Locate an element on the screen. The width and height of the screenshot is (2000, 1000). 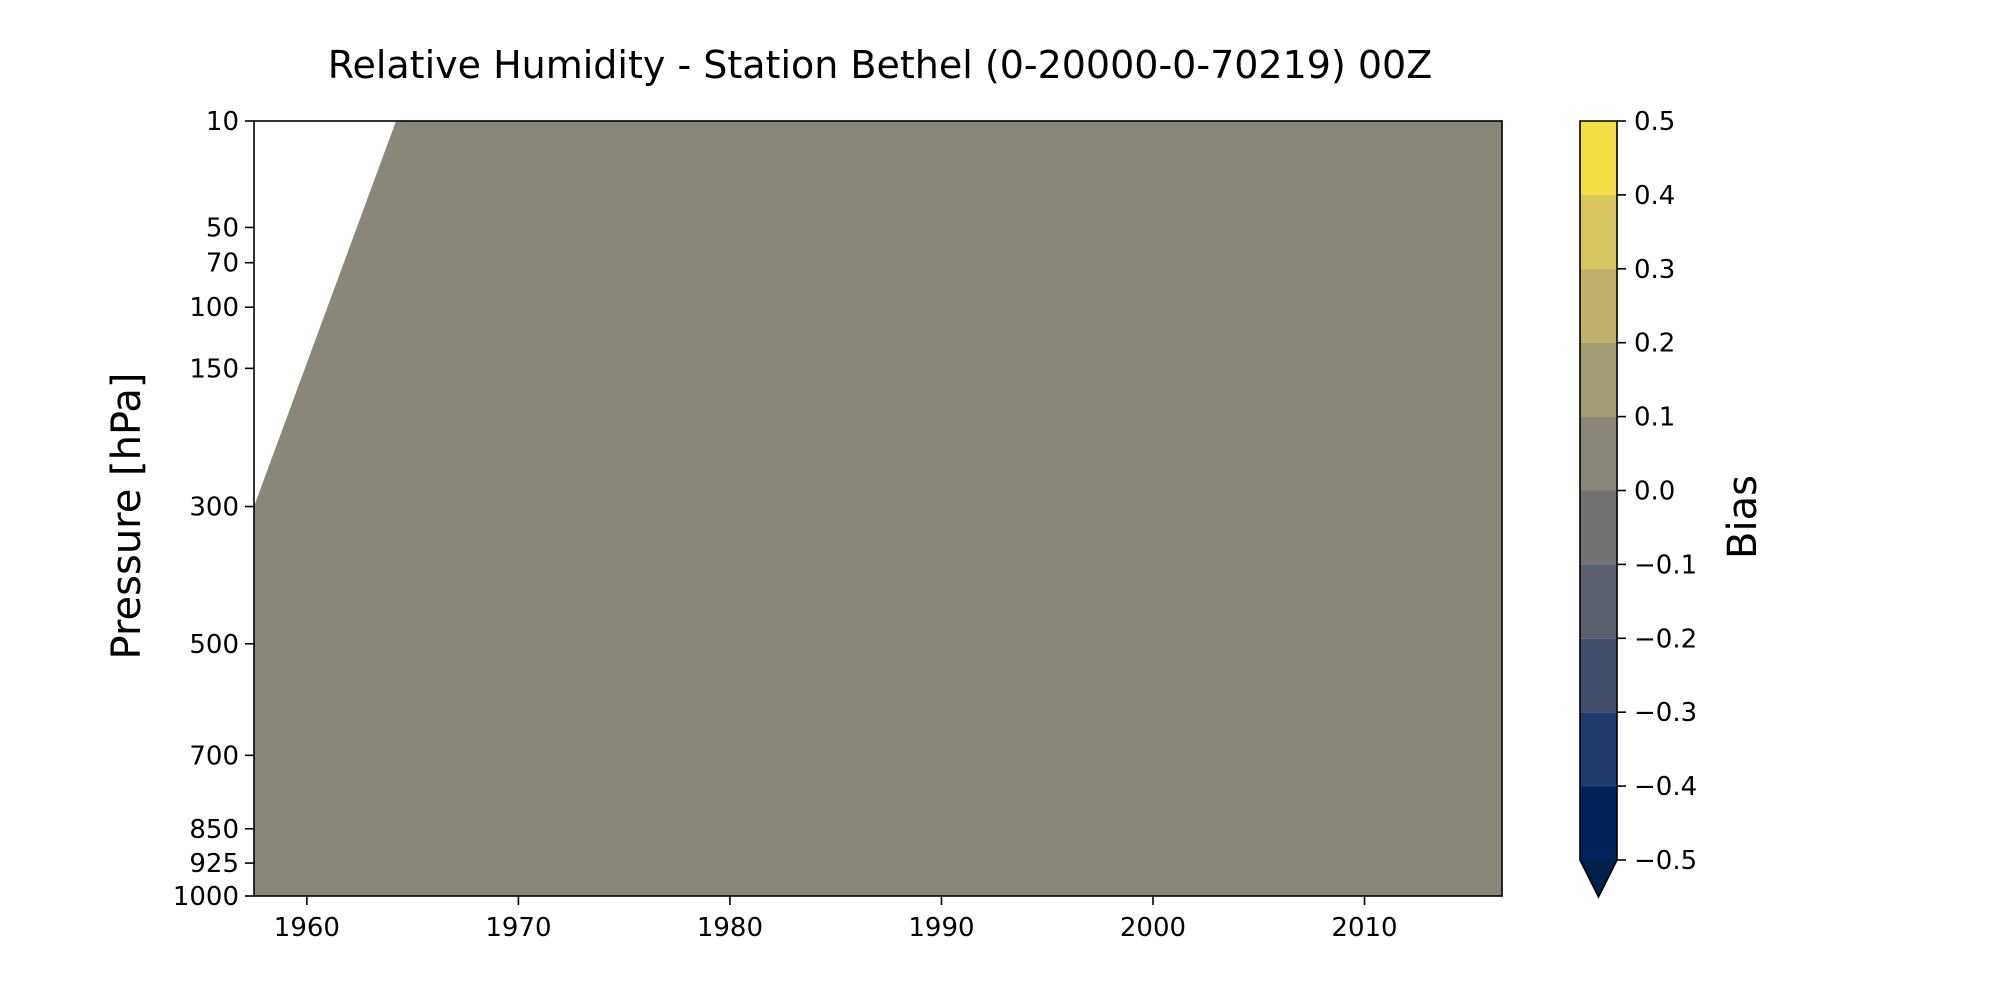
colorbar-tick-label: 0.0 is located at coordinates (1654, 492).